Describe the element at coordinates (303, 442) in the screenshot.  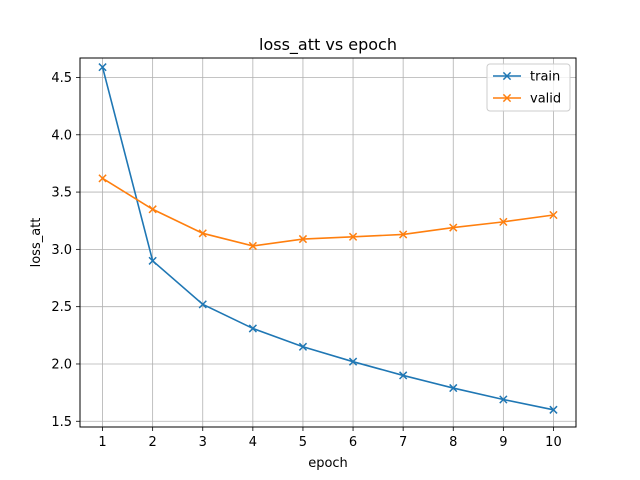
I see `x-tick-label: 5` at that location.